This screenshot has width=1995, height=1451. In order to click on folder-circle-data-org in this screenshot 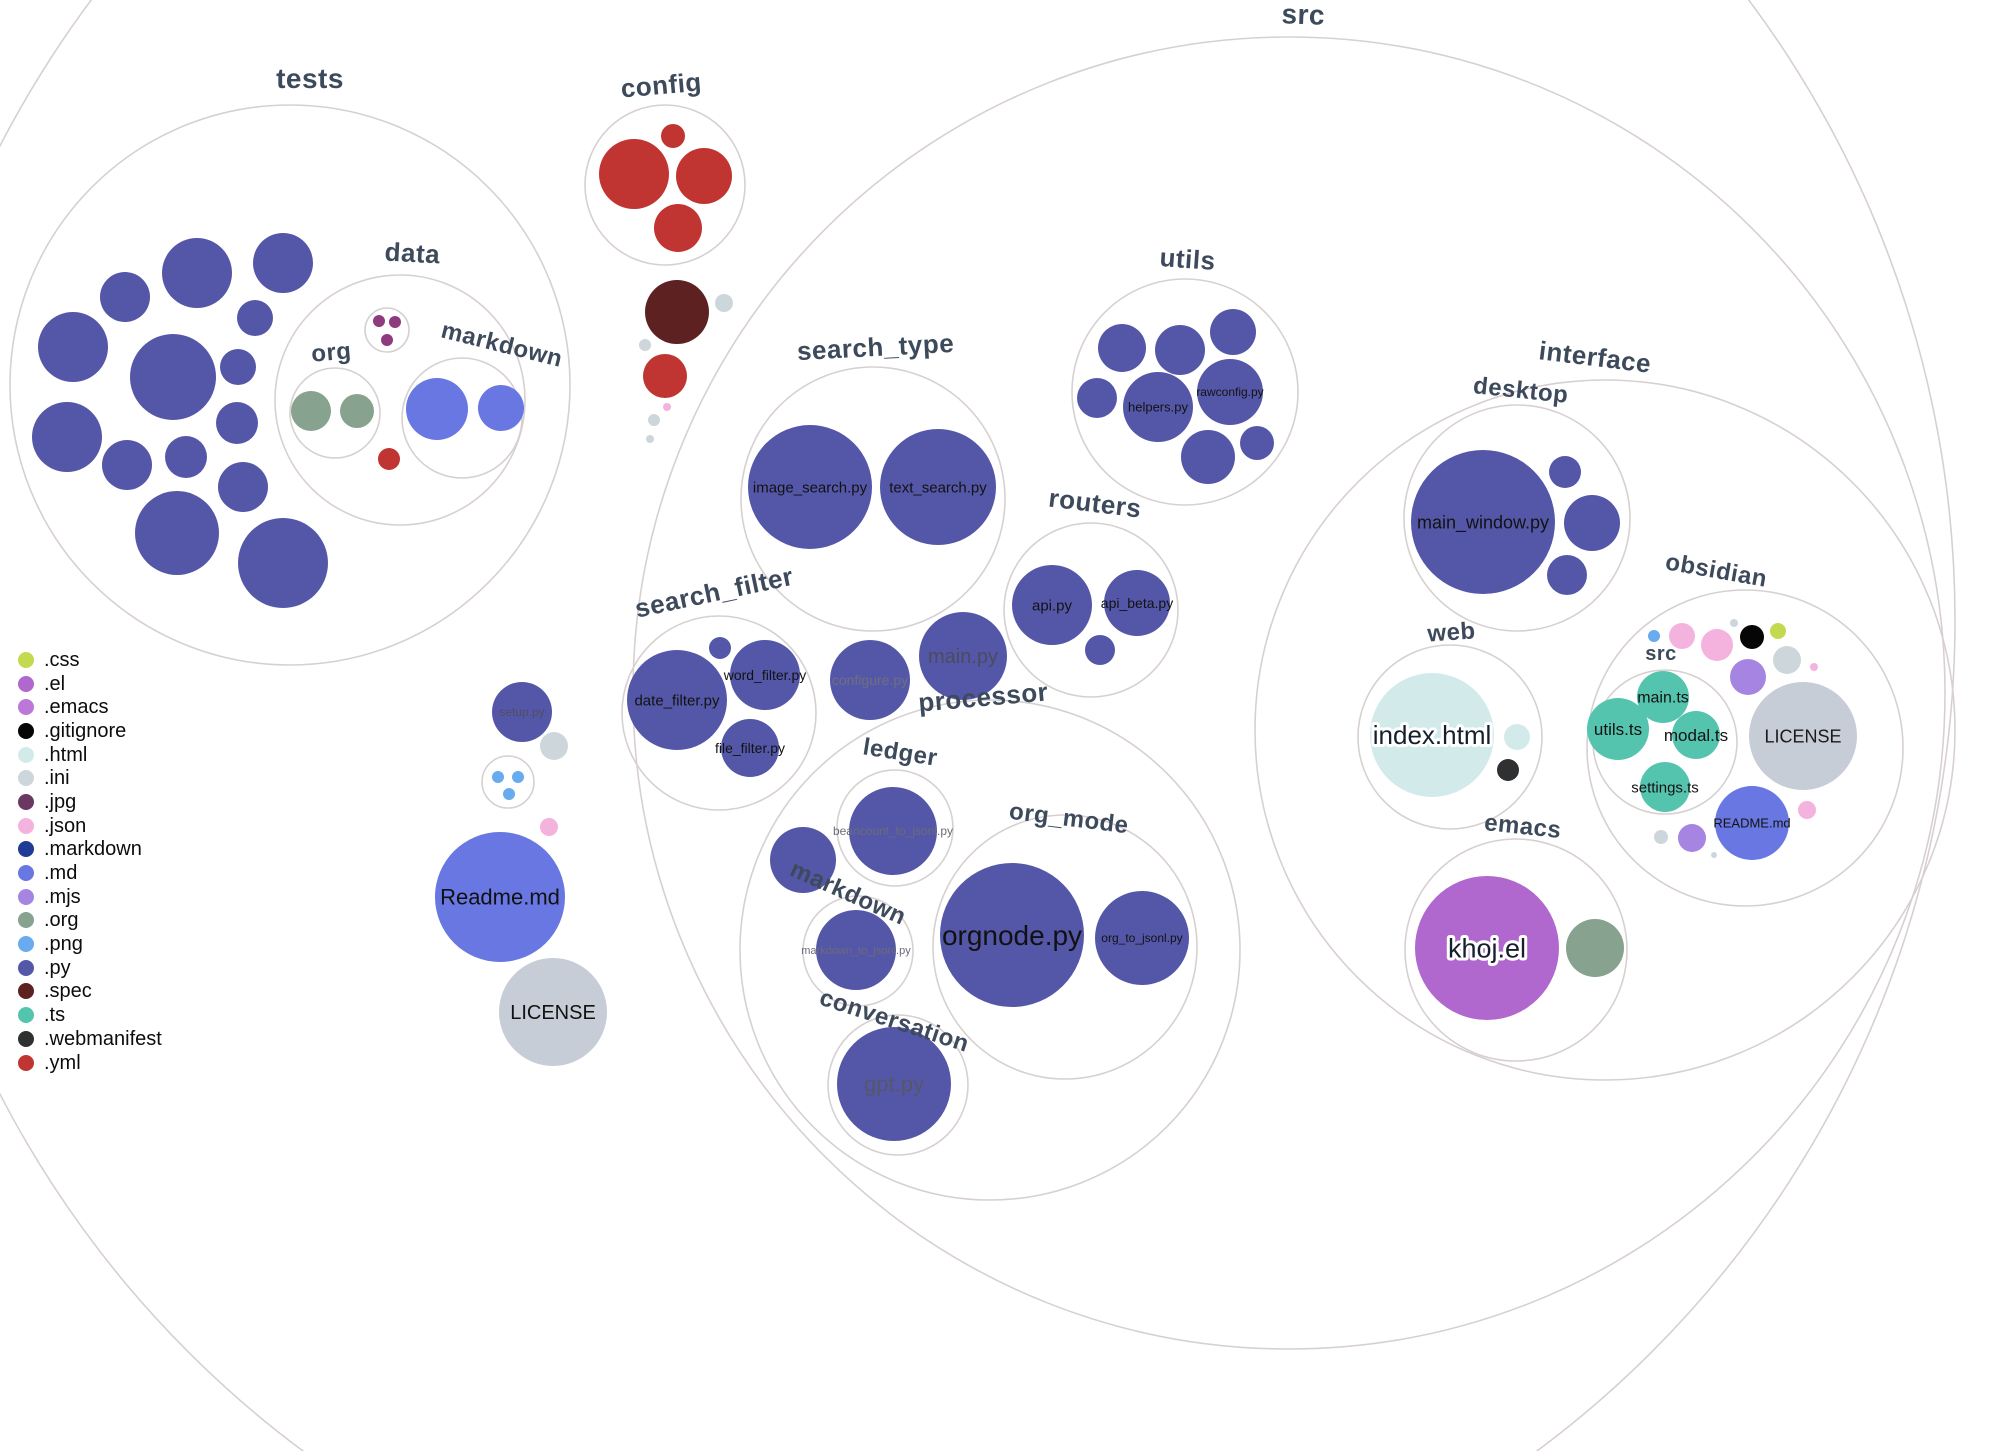, I will do `click(335, 413)`.